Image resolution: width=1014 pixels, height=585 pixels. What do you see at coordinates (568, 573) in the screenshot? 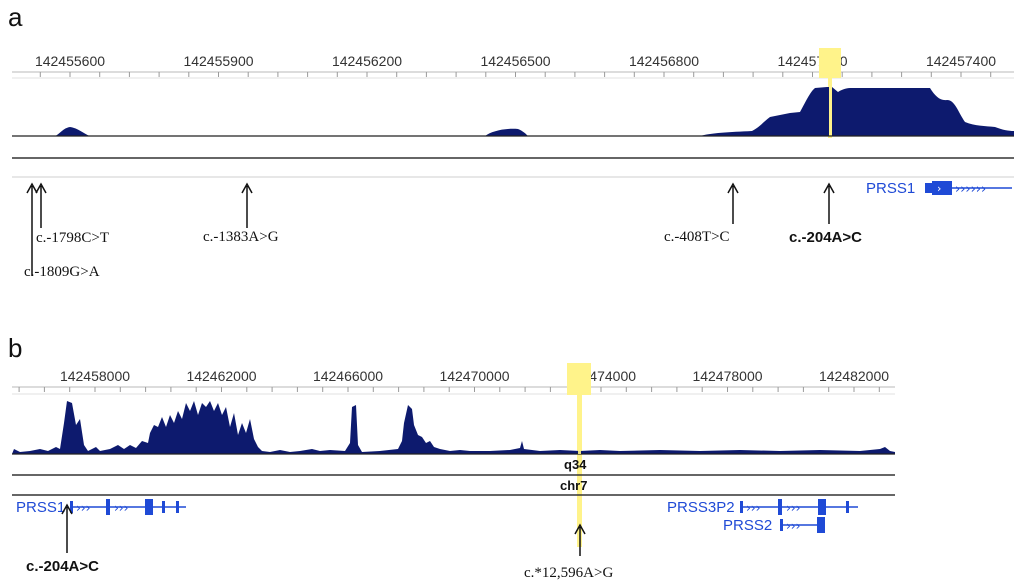
I see `variant-label-c12596: c.*12,596A>G` at bounding box center [568, 573].